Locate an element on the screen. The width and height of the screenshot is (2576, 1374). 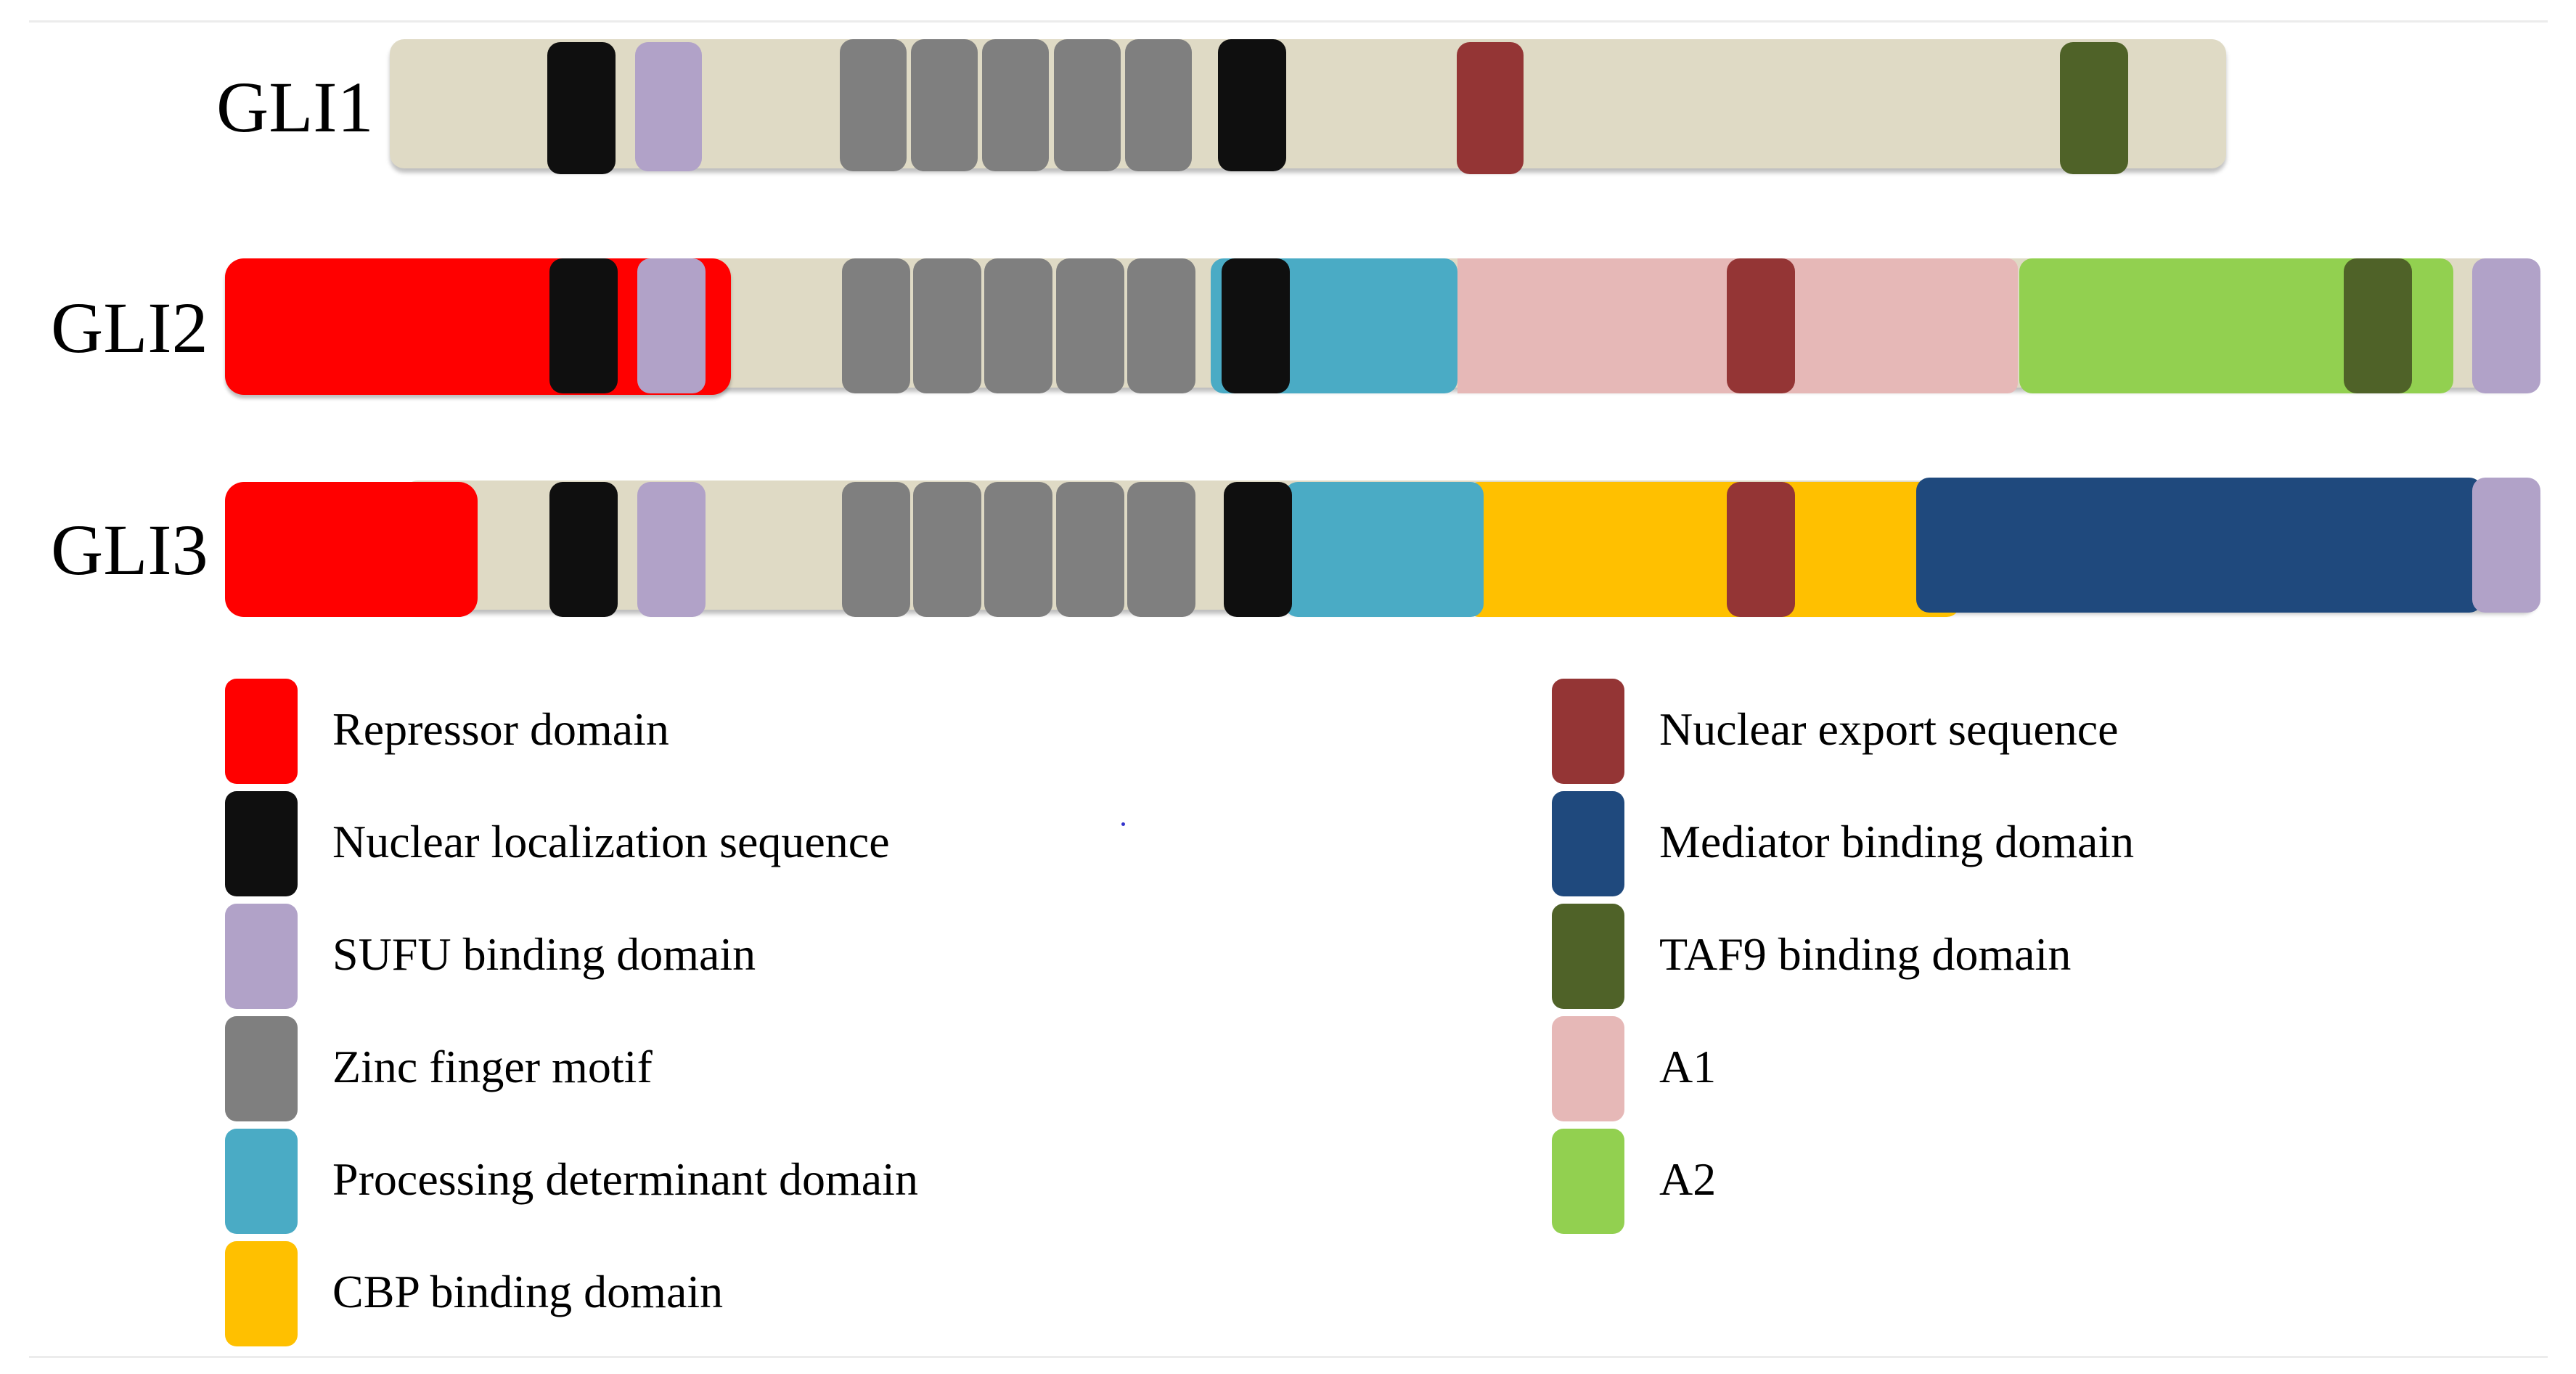
gli2-sufu-binding-domain-c-terminal is located at coordinates (2506, 325).